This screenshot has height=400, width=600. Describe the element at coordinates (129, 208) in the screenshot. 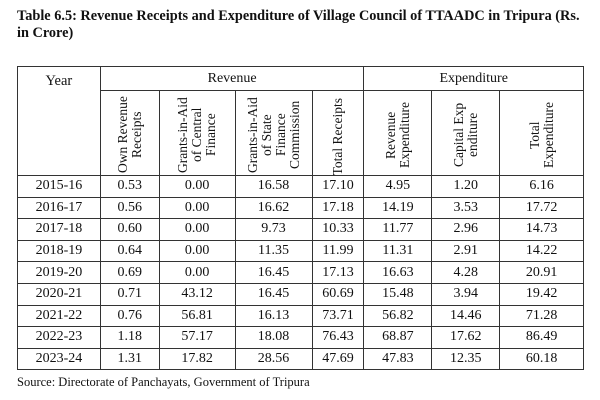

I see `value-cell: 0.56` at that location.